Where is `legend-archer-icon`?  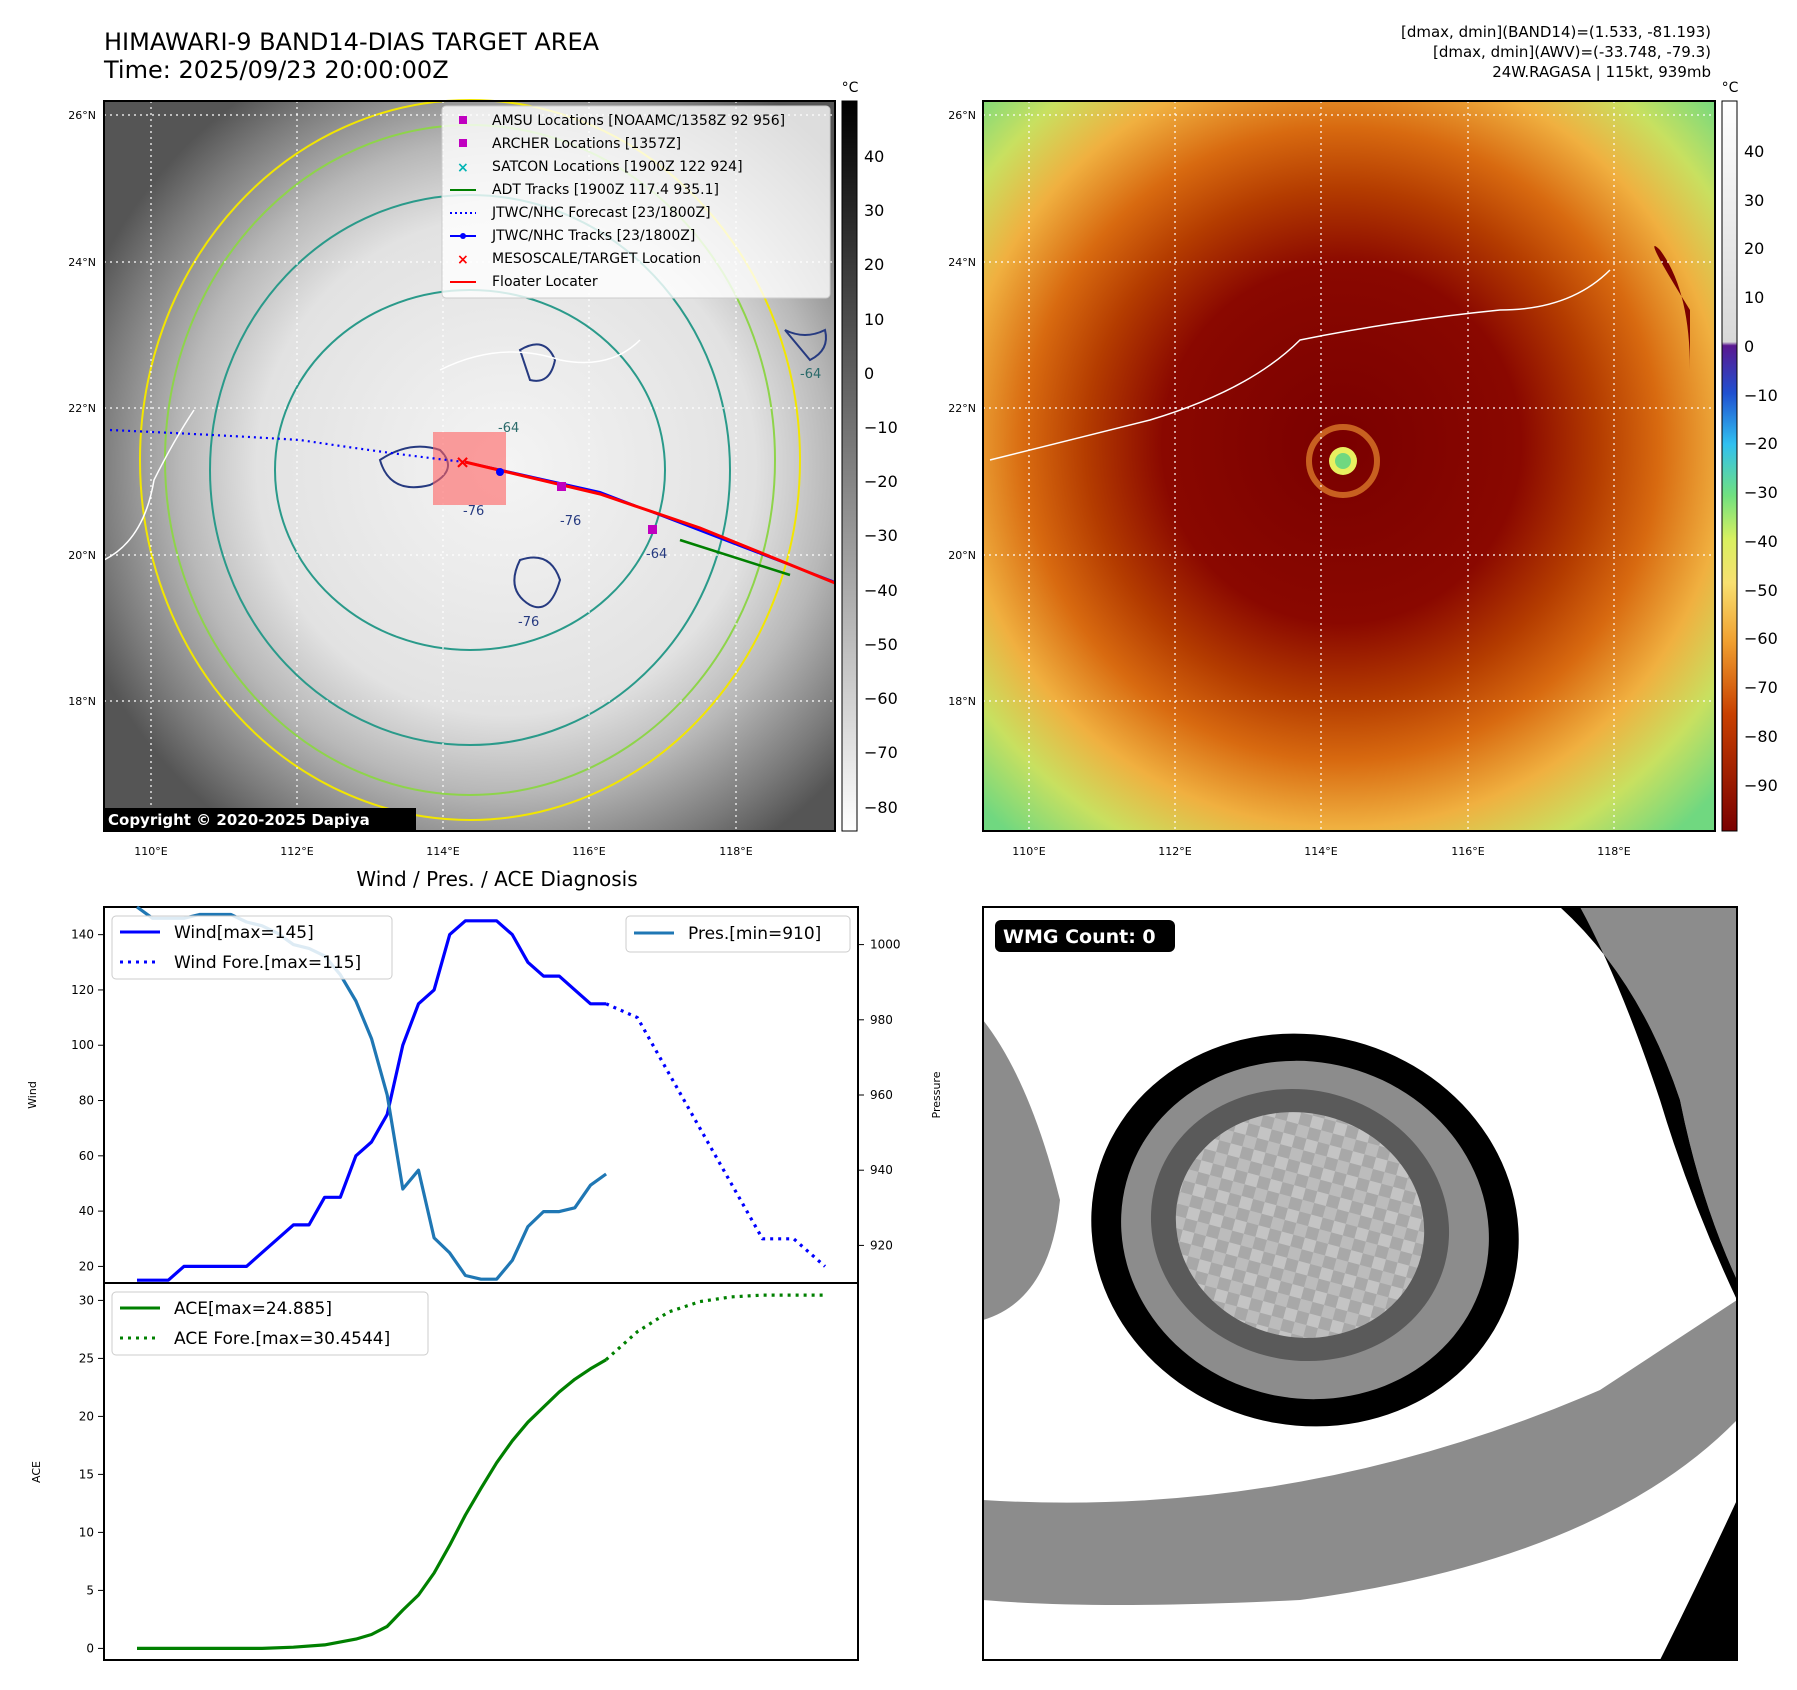 legend-archer-icon is located at coordinates (463, 143).